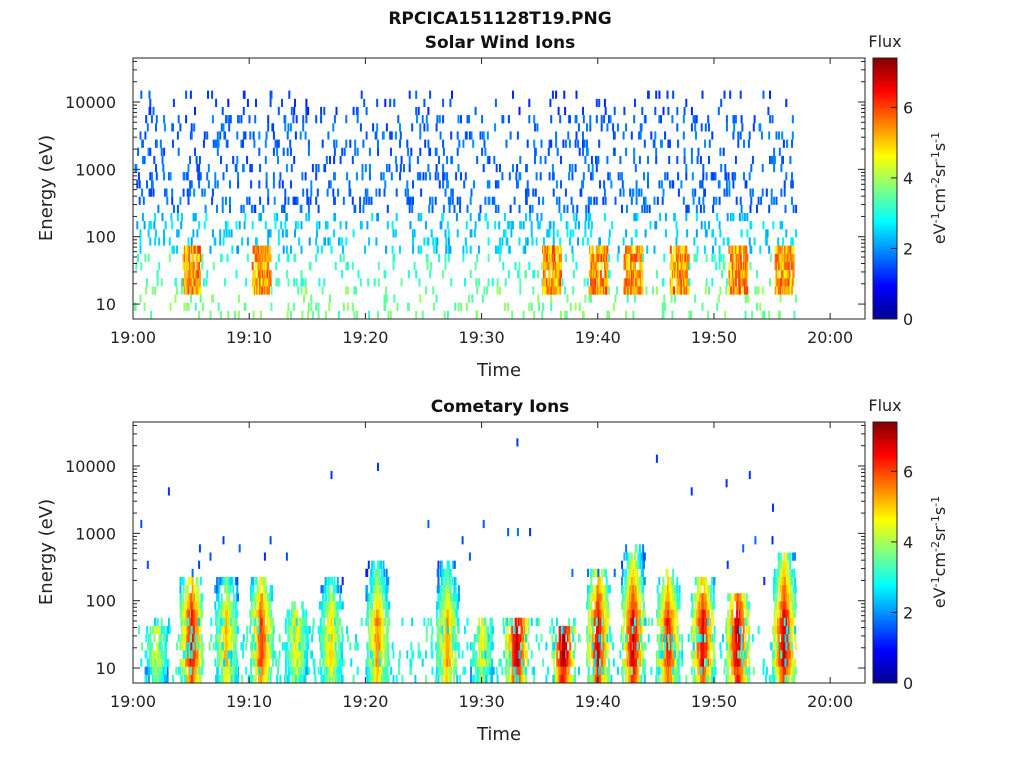 Image resolution: width=1024 pixels, height=768 pixels. I want to click on y-tick-label: 10000, so click(90, 102).